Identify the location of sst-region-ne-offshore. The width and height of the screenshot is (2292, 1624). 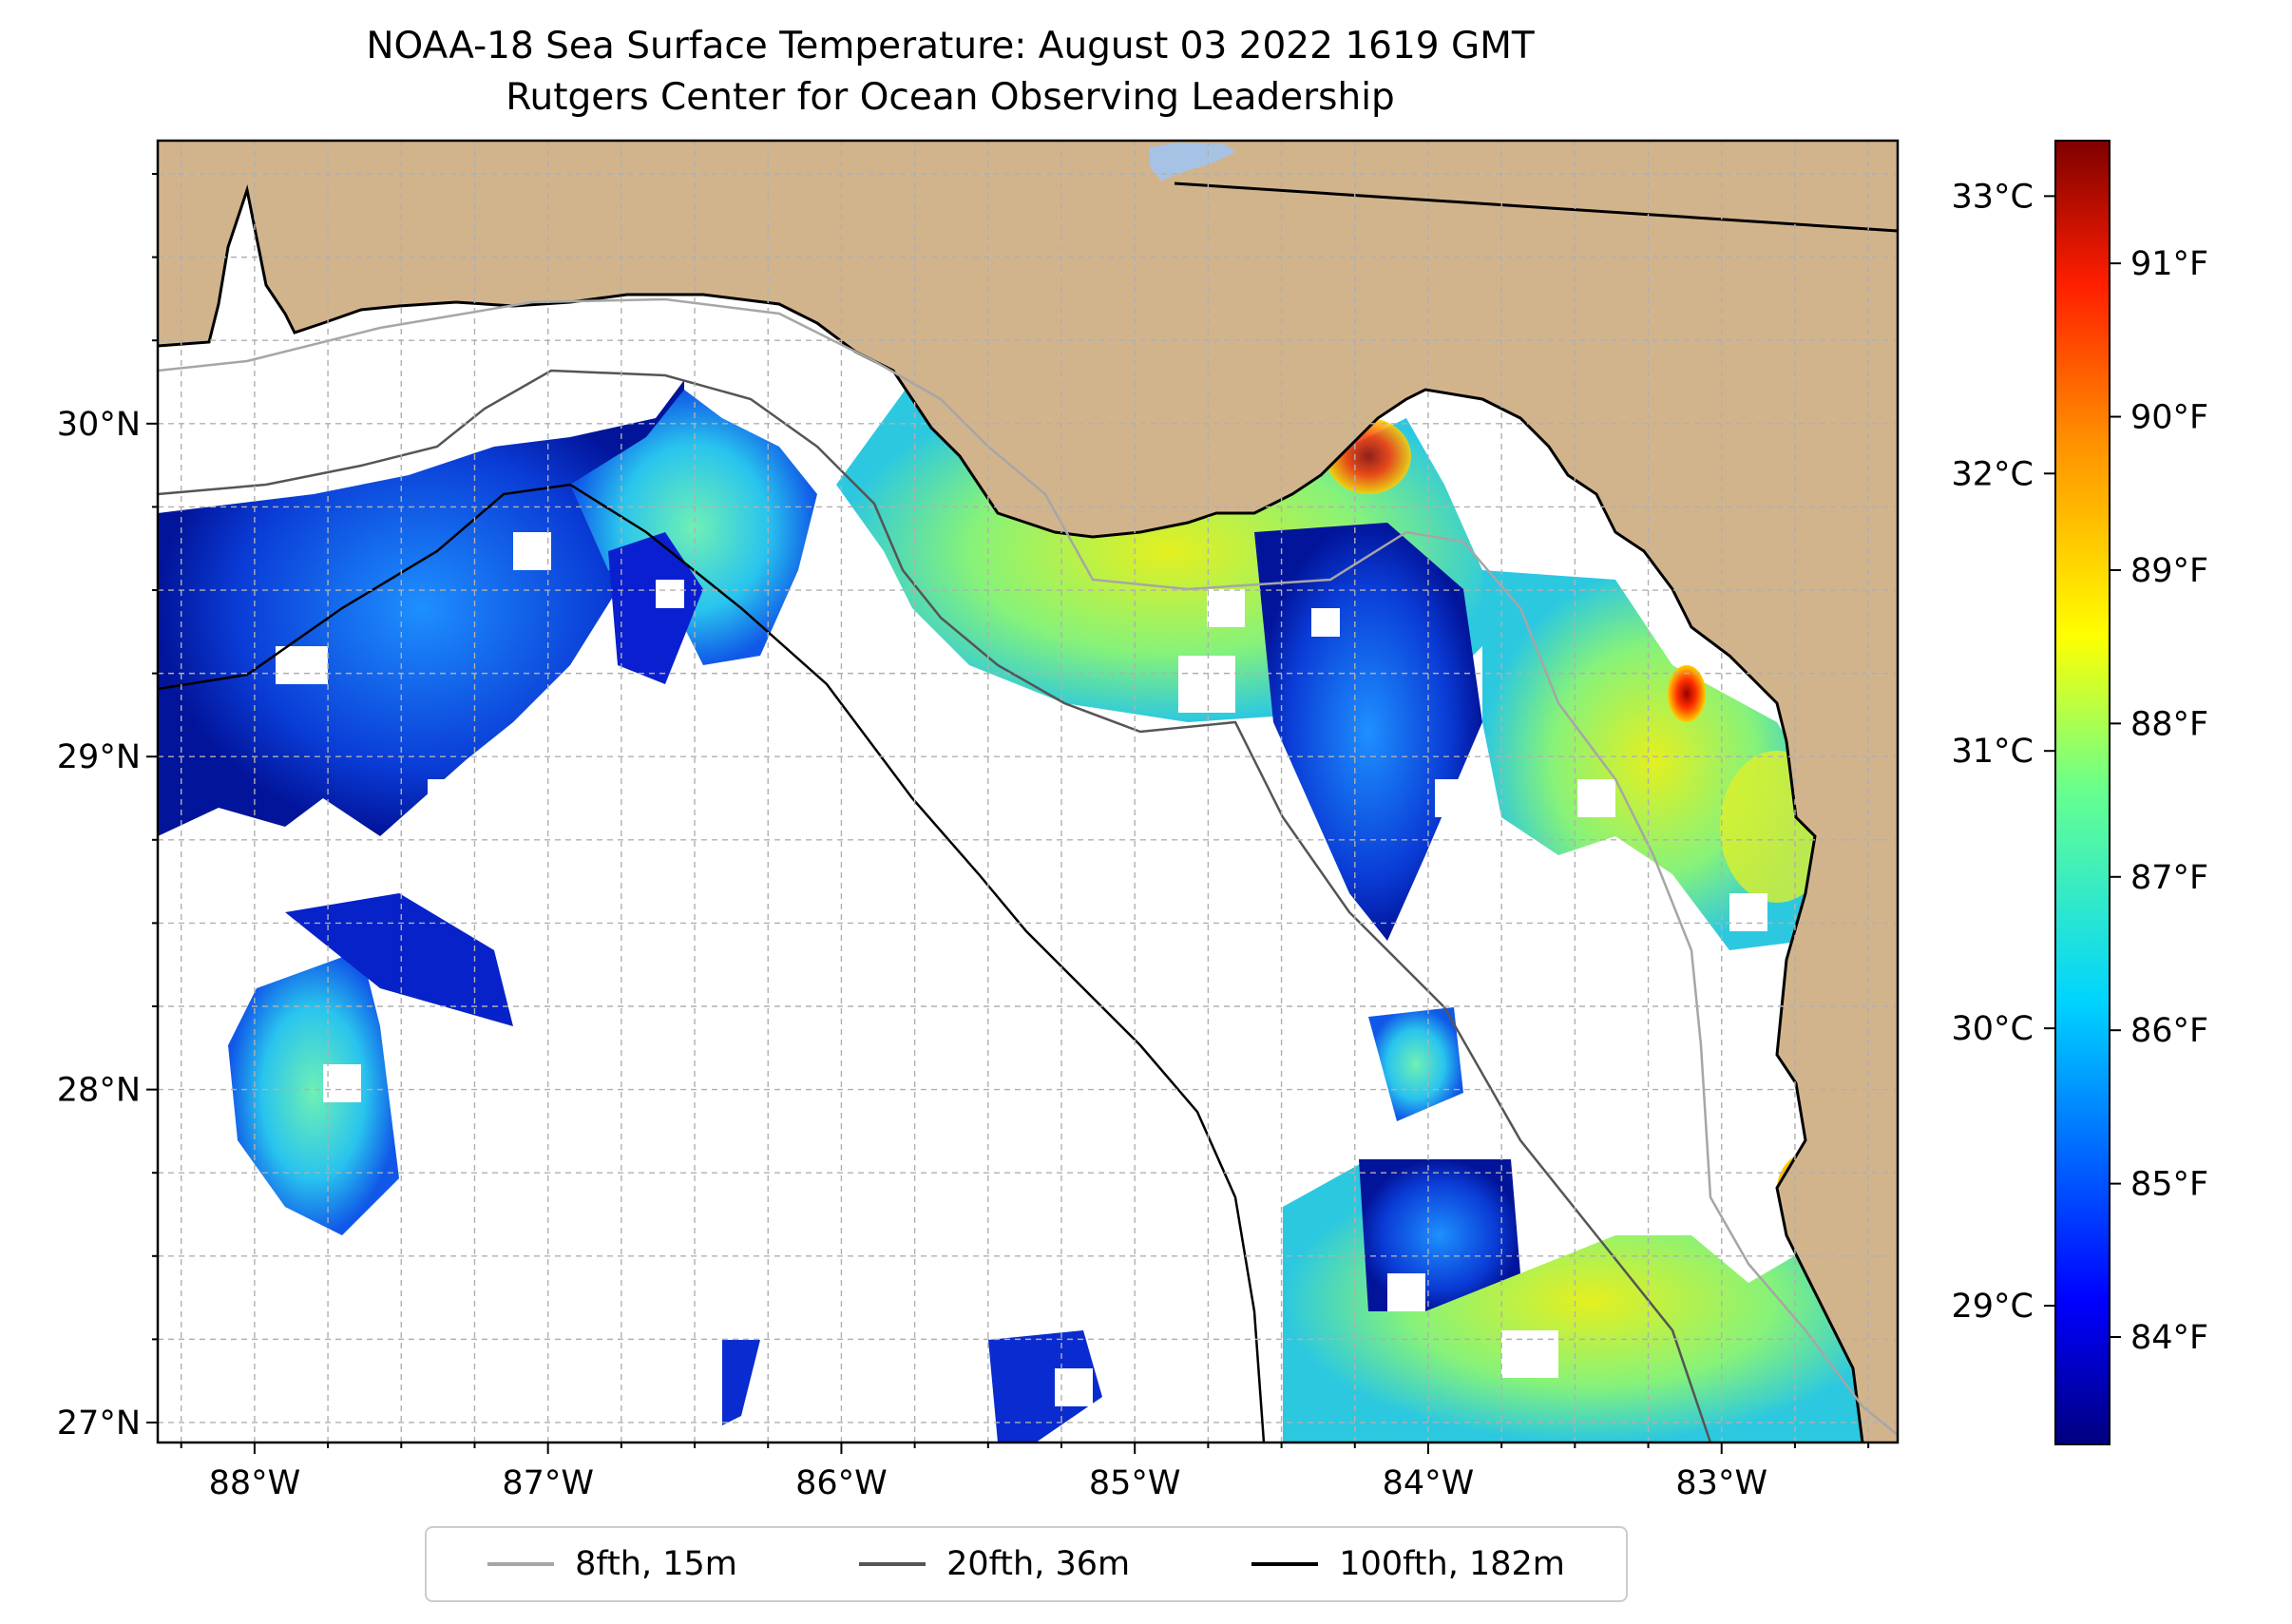
(693, 527).